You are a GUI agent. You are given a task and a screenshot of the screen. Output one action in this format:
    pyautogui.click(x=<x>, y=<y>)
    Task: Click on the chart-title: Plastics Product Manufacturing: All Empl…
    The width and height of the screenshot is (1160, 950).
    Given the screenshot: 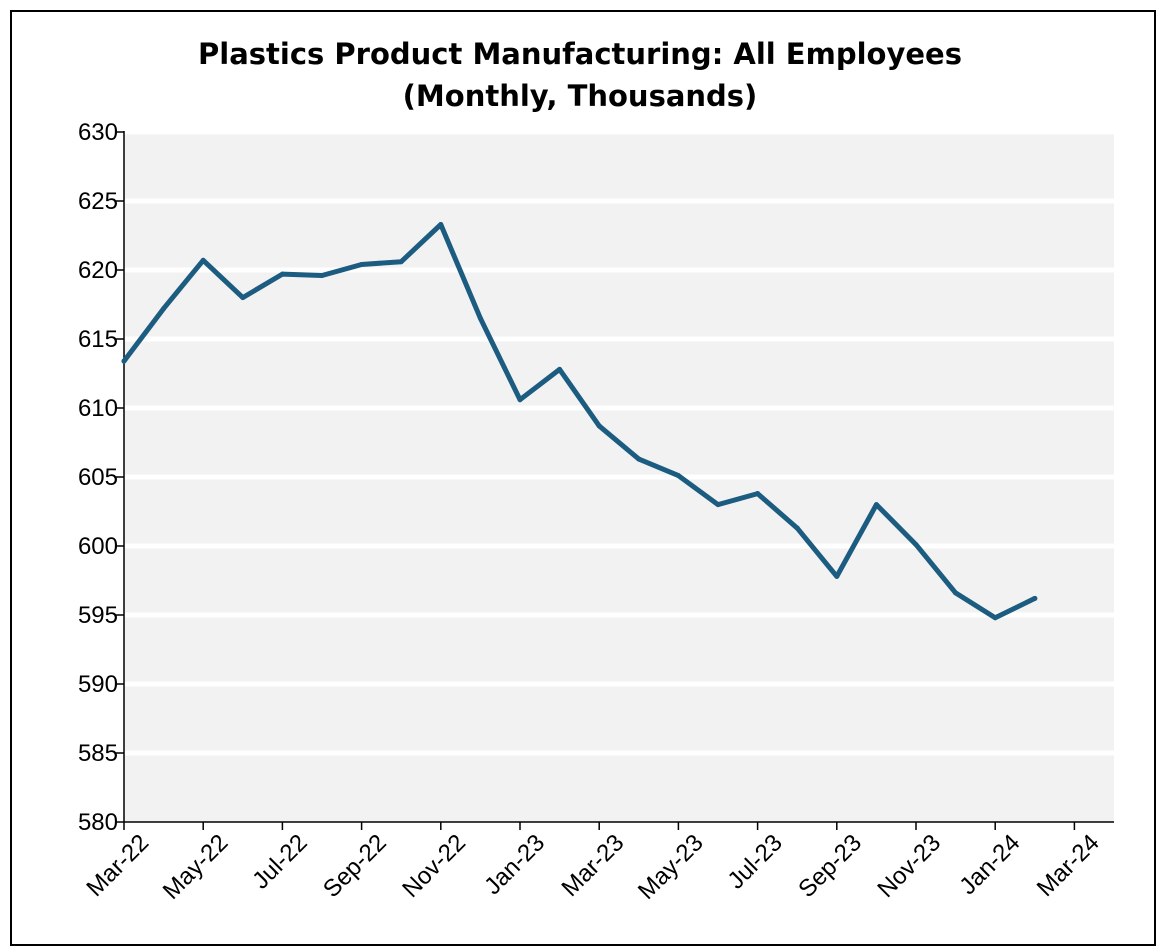 What is the action you would take?
    pyautogui.click(x=580, y=54)
    